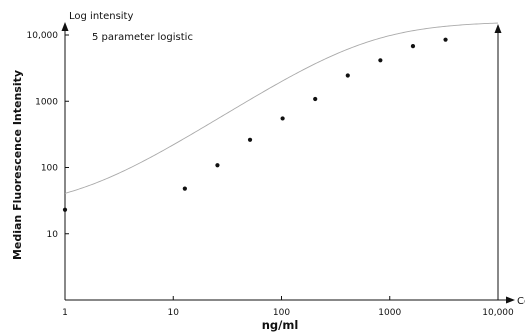 The height and width of the screenshot is (335, 525). I want to click on y-ticks: 10 100 1000 10,000, so click(48, 135).